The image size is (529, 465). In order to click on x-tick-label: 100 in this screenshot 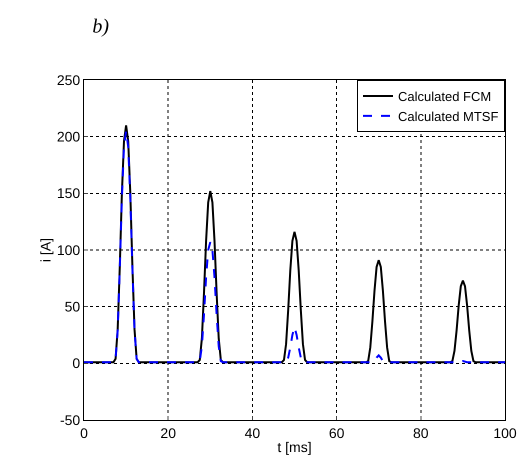, I will do `click(505, 432)`.